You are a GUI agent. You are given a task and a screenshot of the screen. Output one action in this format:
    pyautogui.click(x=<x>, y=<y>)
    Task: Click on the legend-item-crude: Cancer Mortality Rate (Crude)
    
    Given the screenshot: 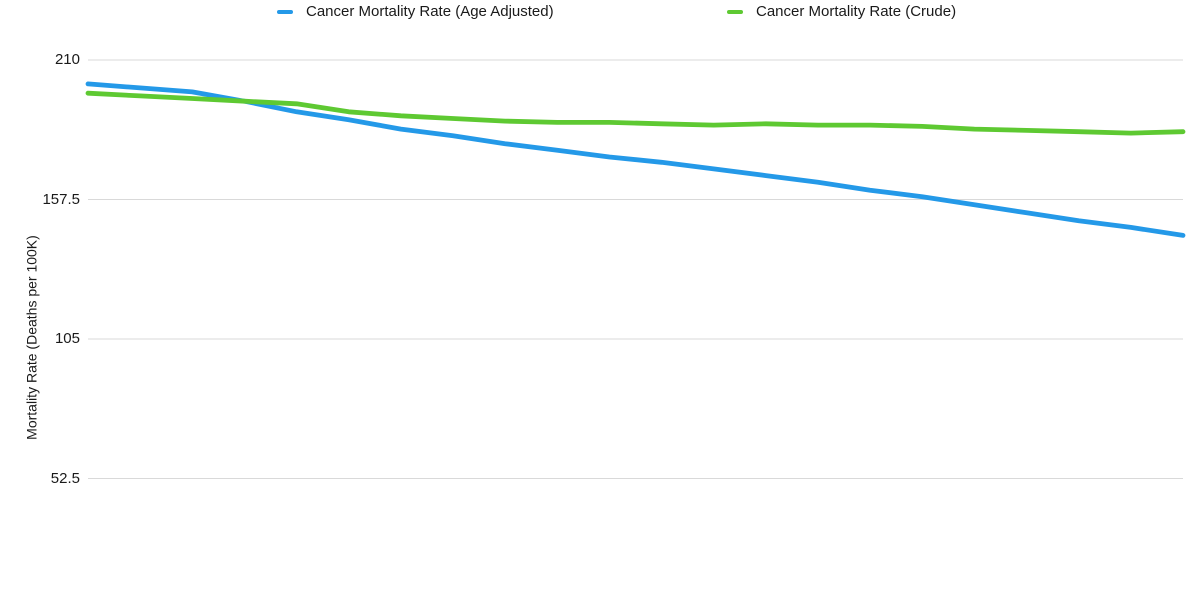 What is the action you would take?
    pyautogui.click(x=841, y=12)
    